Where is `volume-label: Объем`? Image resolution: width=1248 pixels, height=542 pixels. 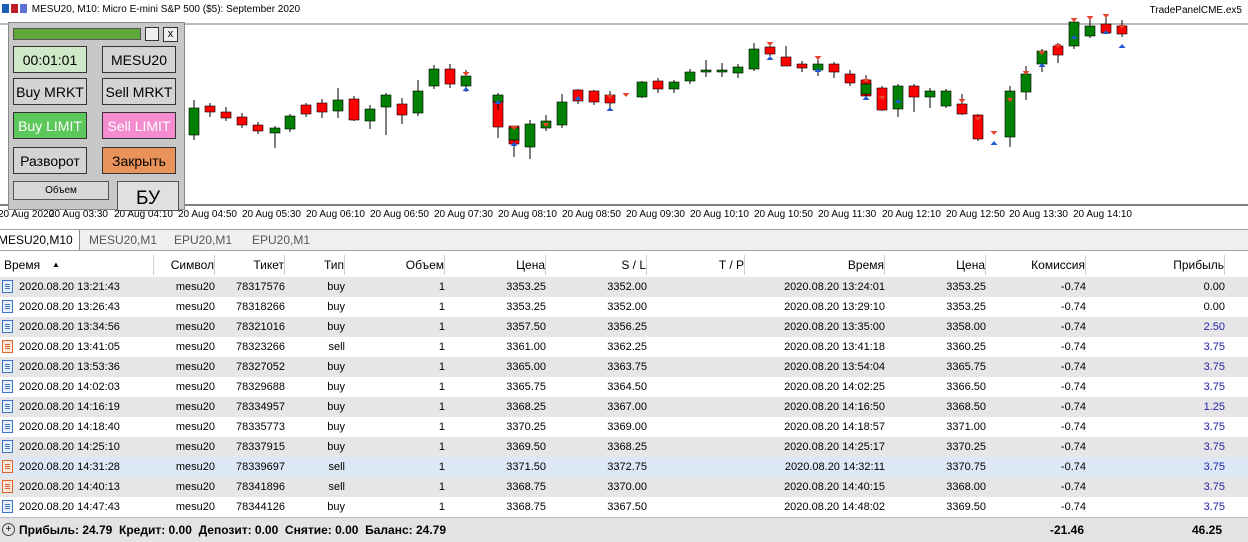
volume-label: Объем is located at coordinates (61, 190).